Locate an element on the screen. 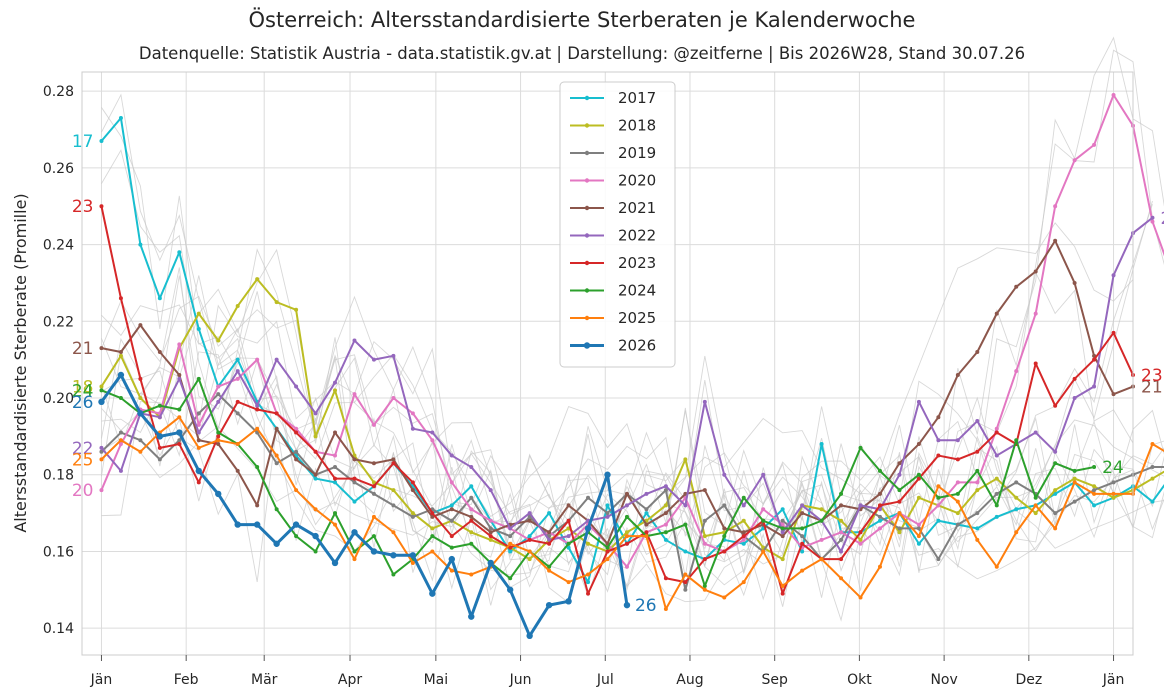 The image size is (1164, 700). legend-marker-2023 is located at coordinates (587, 263).